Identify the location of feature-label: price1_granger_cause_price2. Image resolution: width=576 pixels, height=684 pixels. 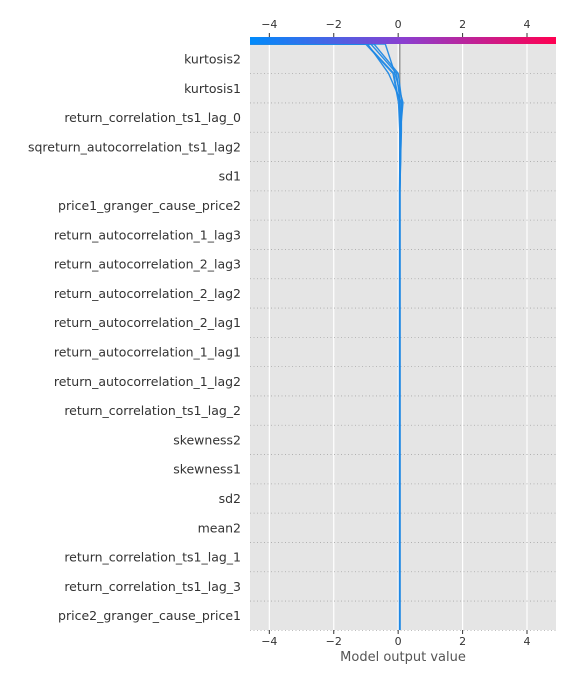
(149, 205).